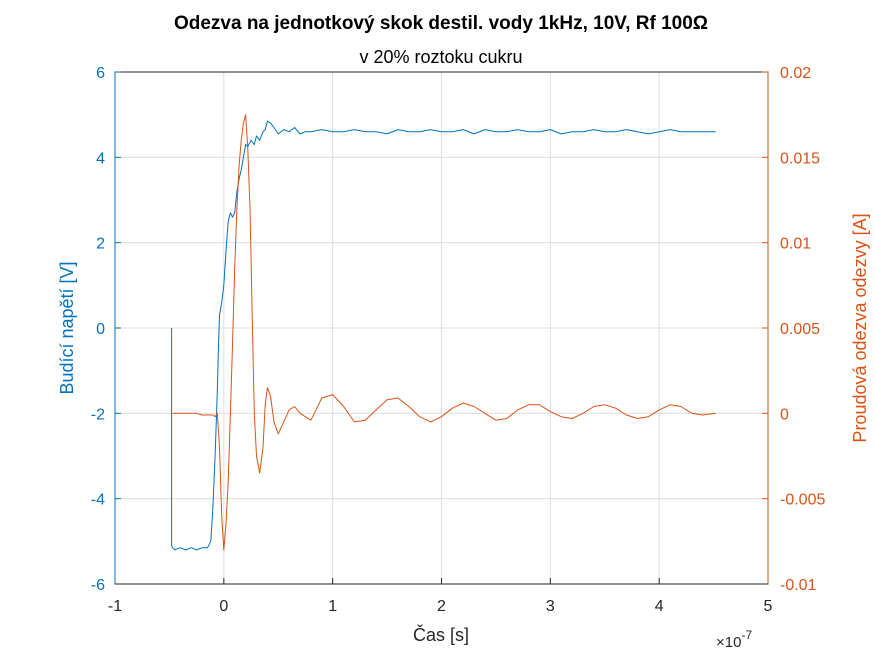 The image size is (875, 656). I want to click on y-right-tick-label: 0.015, so click(800, 158).